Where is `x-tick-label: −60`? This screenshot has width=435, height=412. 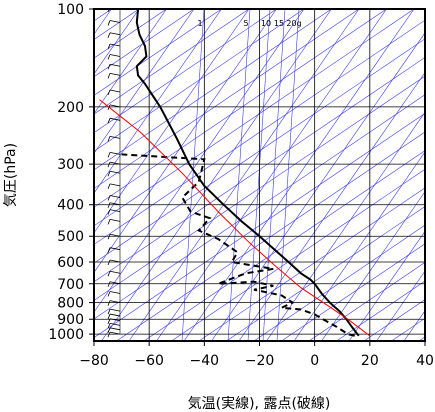
x-tick-label: −60 is located at coordinates (149, 361).